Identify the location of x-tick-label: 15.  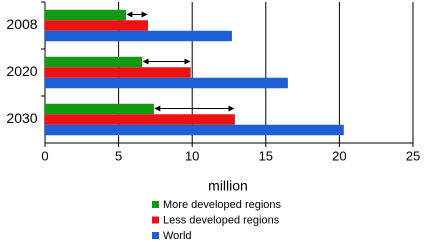
(266, 155).